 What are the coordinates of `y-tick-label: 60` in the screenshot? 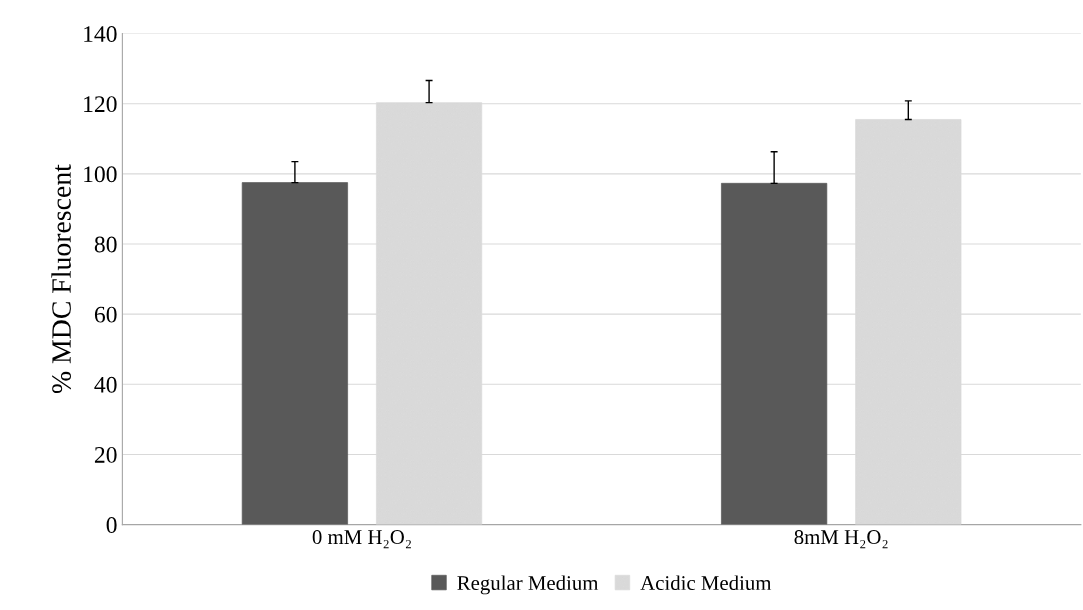 It's located at (105, 314).